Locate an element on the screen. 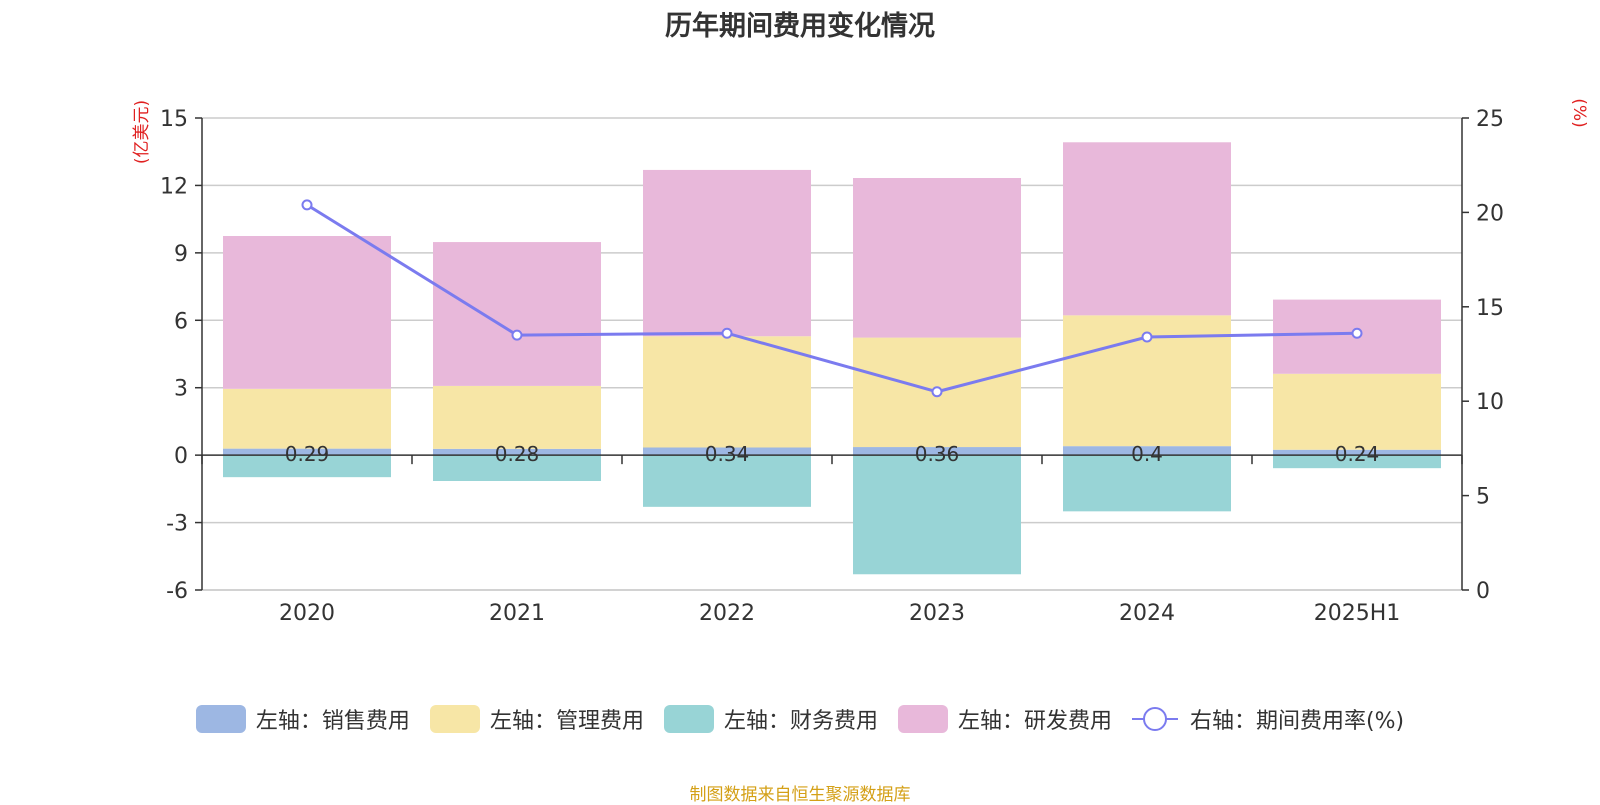  bar-finance-2024 is located at coordinates (1147, 483).